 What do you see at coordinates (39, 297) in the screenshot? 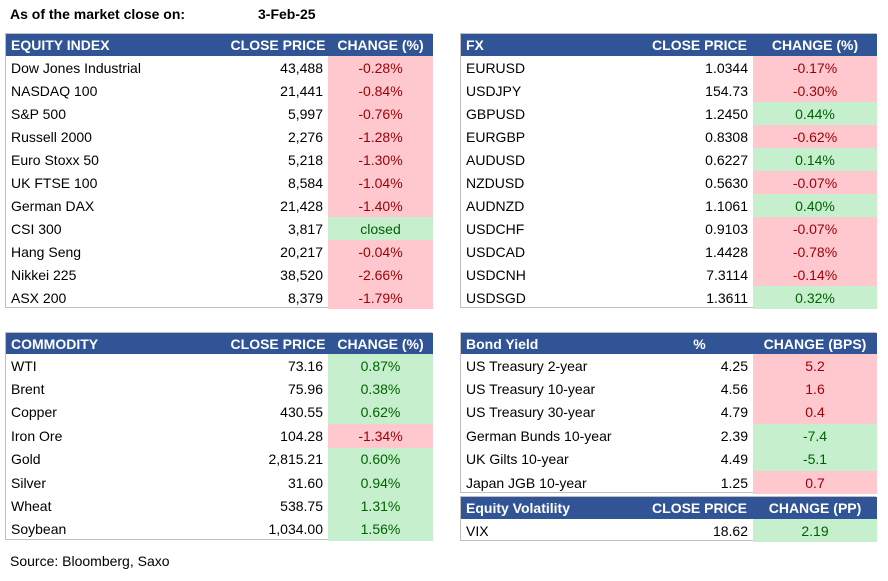
I see `row-label: ASX 200` at bounding box center [39, 297].